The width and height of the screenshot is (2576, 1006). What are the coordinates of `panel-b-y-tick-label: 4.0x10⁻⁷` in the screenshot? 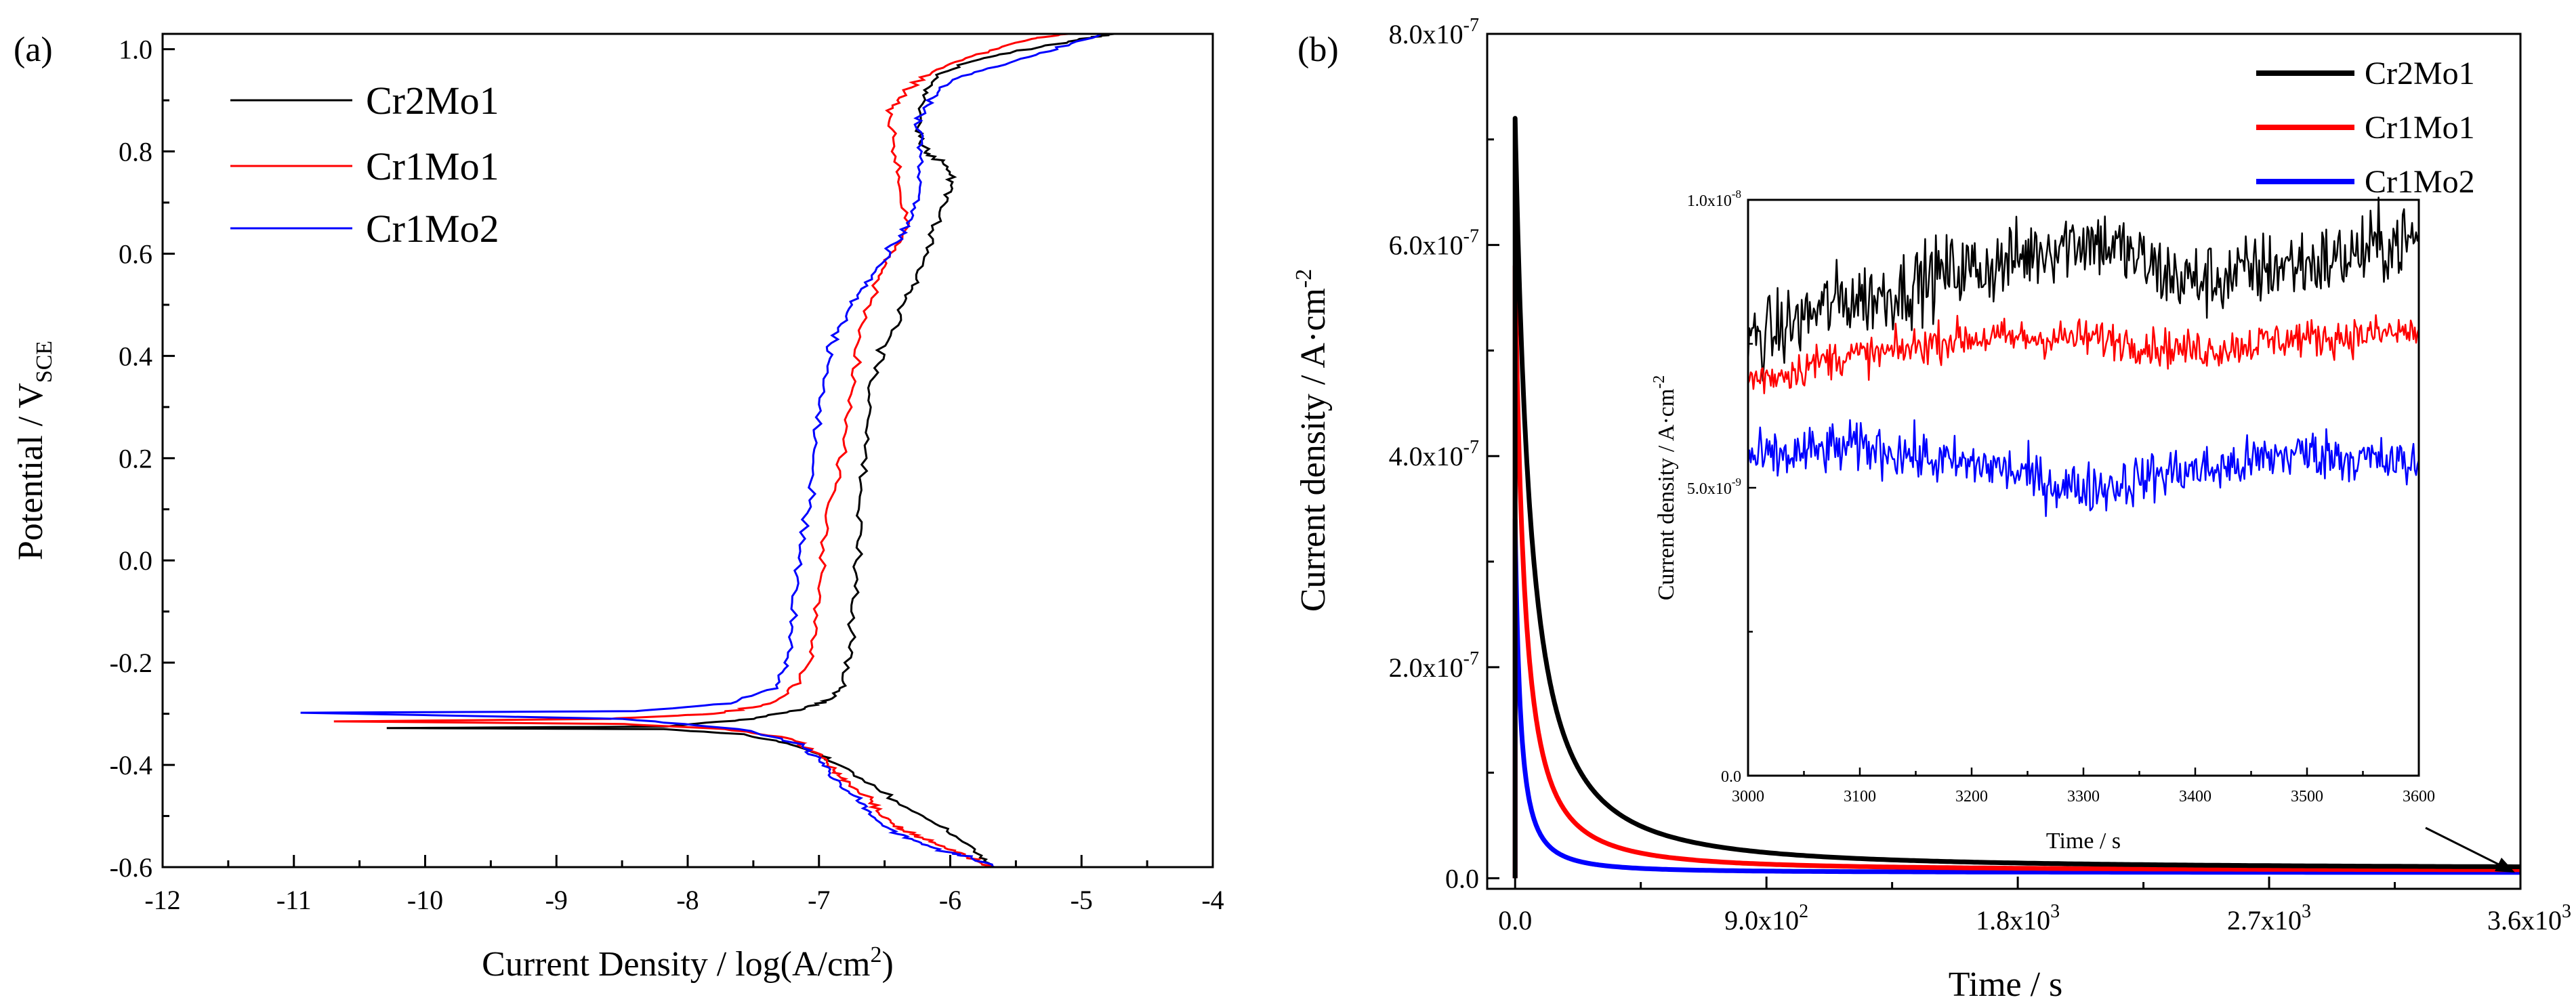 It's located at (1434, 454).